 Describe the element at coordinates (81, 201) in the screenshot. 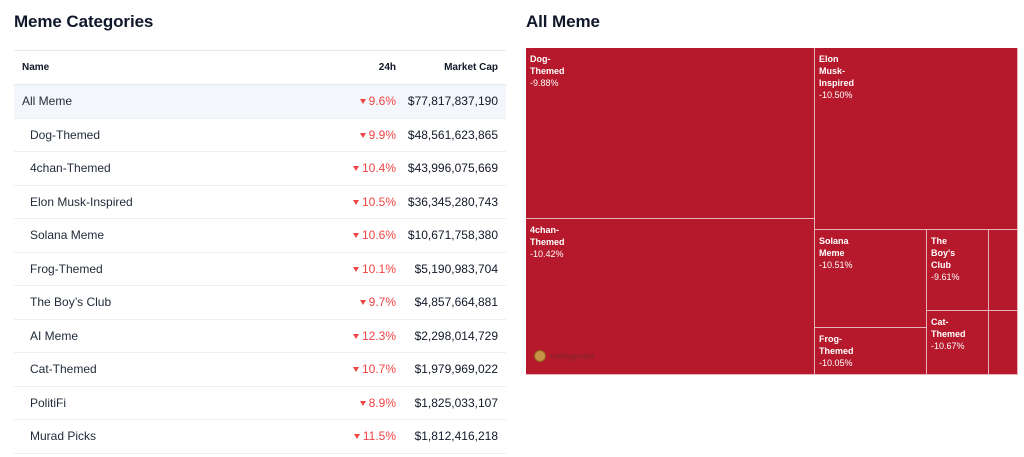

I see `category-name: Elon Musk-Inspired` at that location.